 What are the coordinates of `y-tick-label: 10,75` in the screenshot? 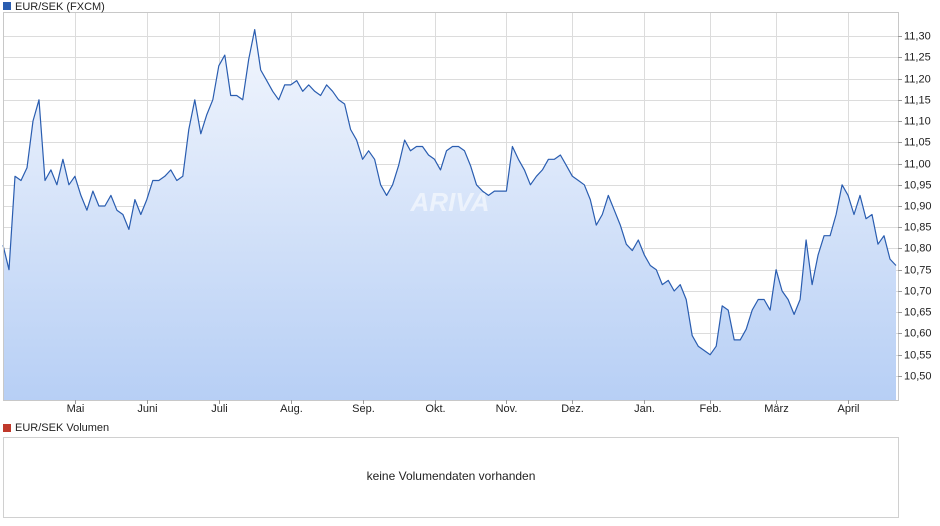 It's located at (918, 270).